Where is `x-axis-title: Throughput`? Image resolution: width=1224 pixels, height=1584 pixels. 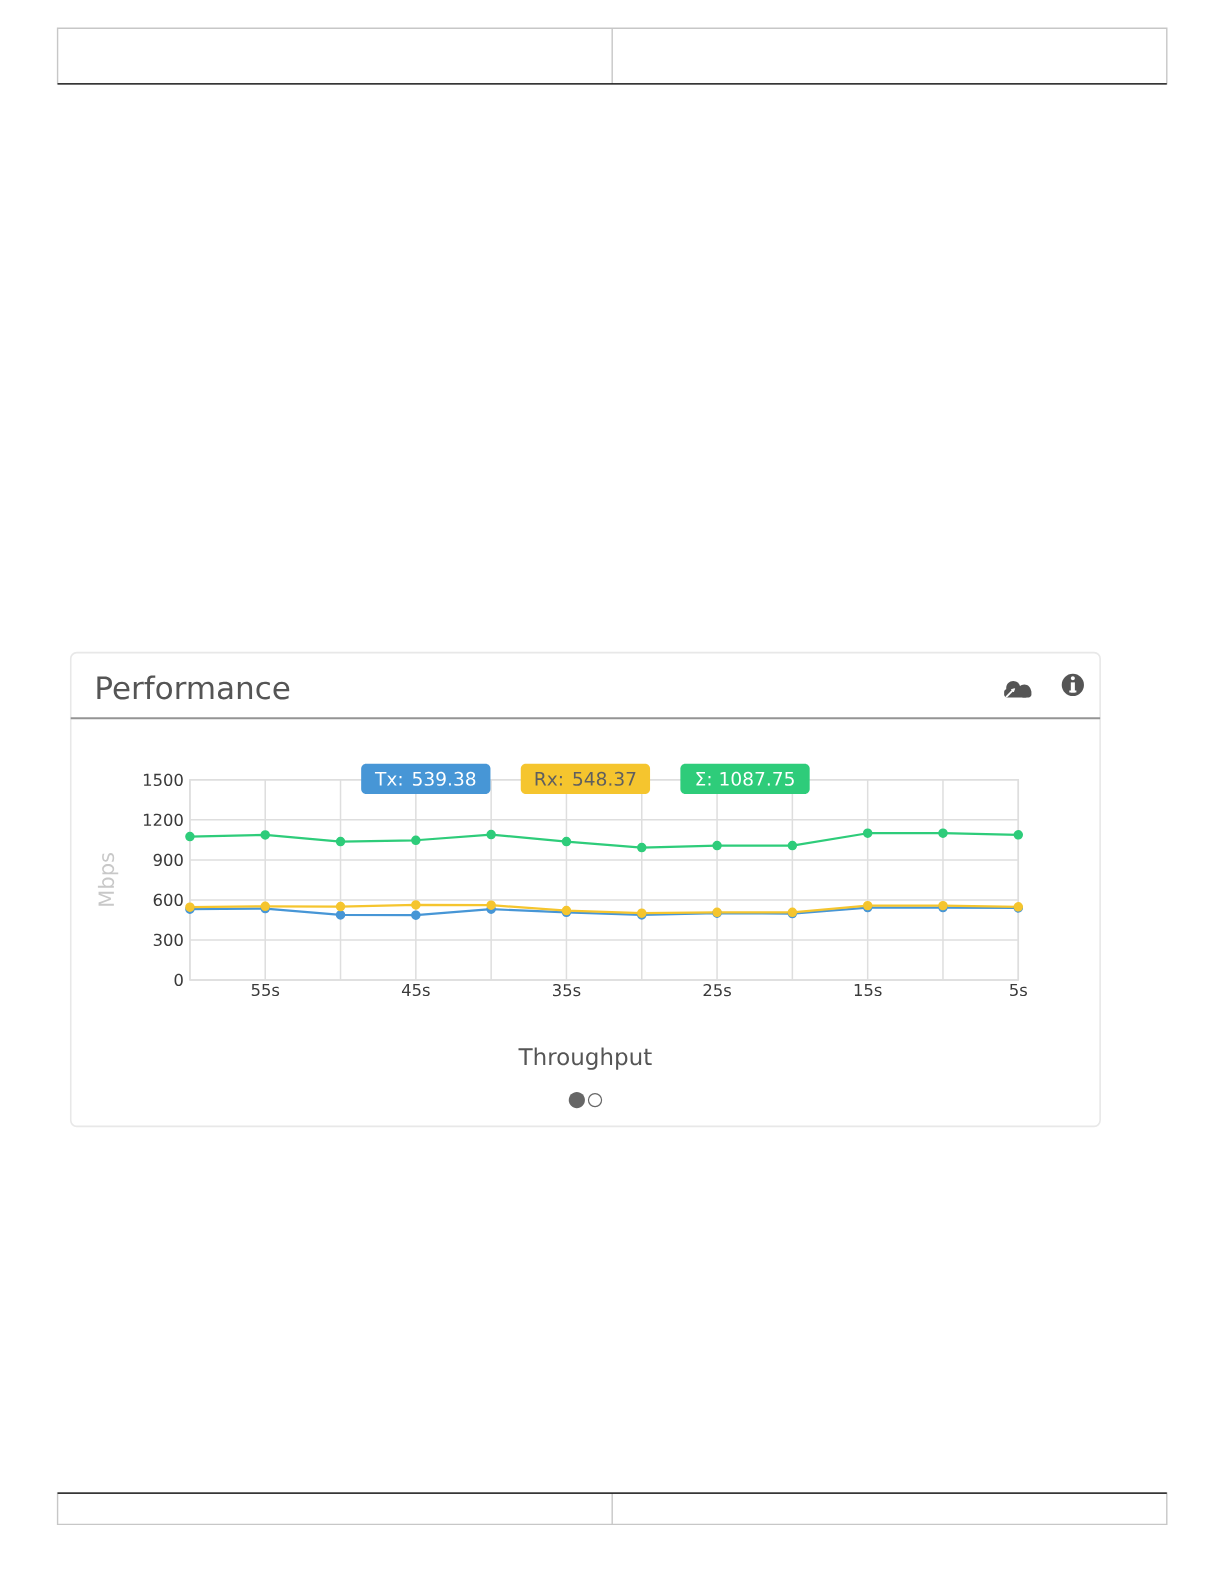 x-axis-title: Throughput is located at coordinates (585, 1058).